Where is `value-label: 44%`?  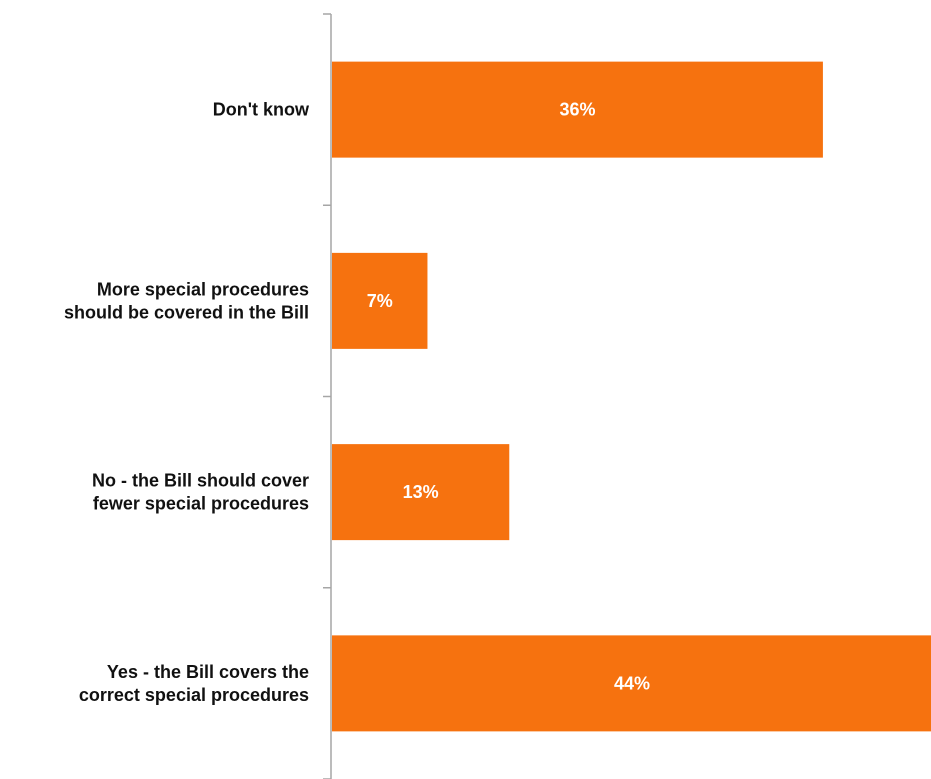
value-label: 44% is located at coordinates (632, 683).